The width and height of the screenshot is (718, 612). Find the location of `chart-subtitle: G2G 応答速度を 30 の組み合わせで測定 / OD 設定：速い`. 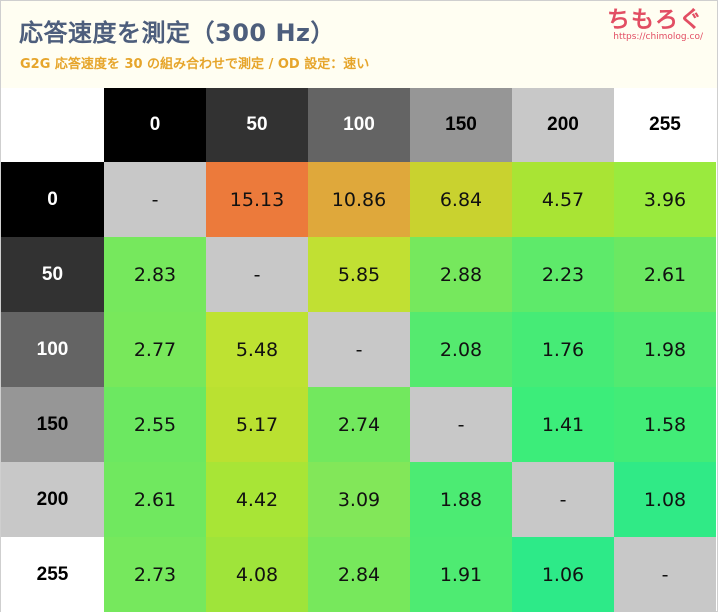

chart-subtitle: G2G 応答速度を 30 の組み合わせで測定 / OD 設定：速い is located at coordinates (195, 64).